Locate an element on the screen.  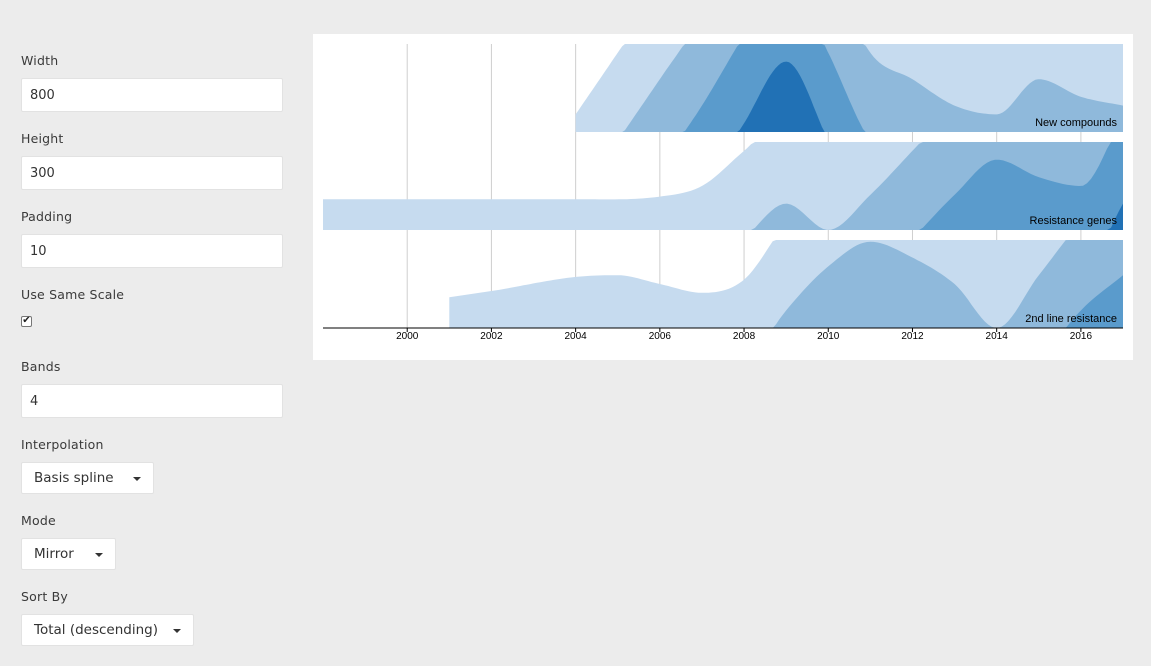
interpolation-label: Interpolation is located at coordinates (62, 444).